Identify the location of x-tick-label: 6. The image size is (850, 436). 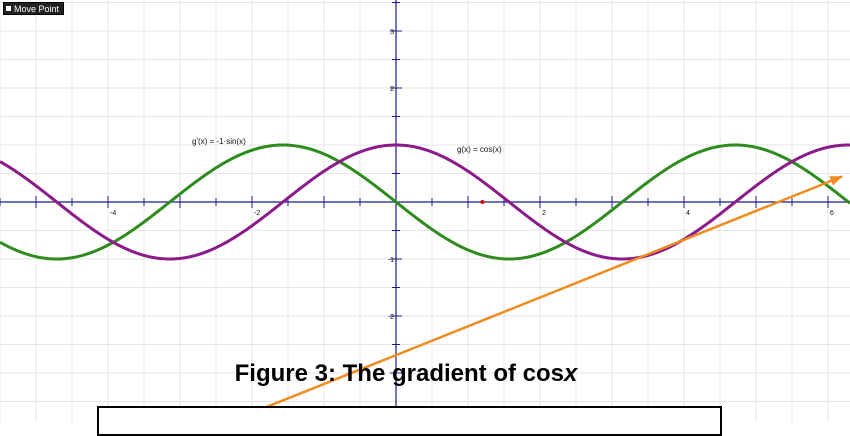
(832, 213).